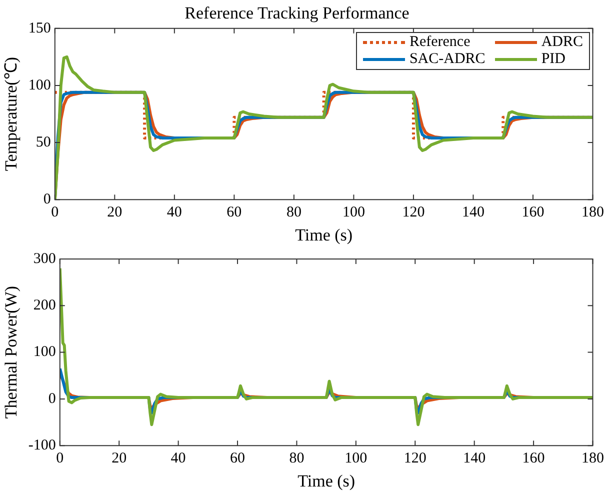 The height and width of the screenshot is (493, 608). What do you see at coordinates (553, 59) in the screenshot?
I see `legend-label: PID` at bounding box center [553, 59].